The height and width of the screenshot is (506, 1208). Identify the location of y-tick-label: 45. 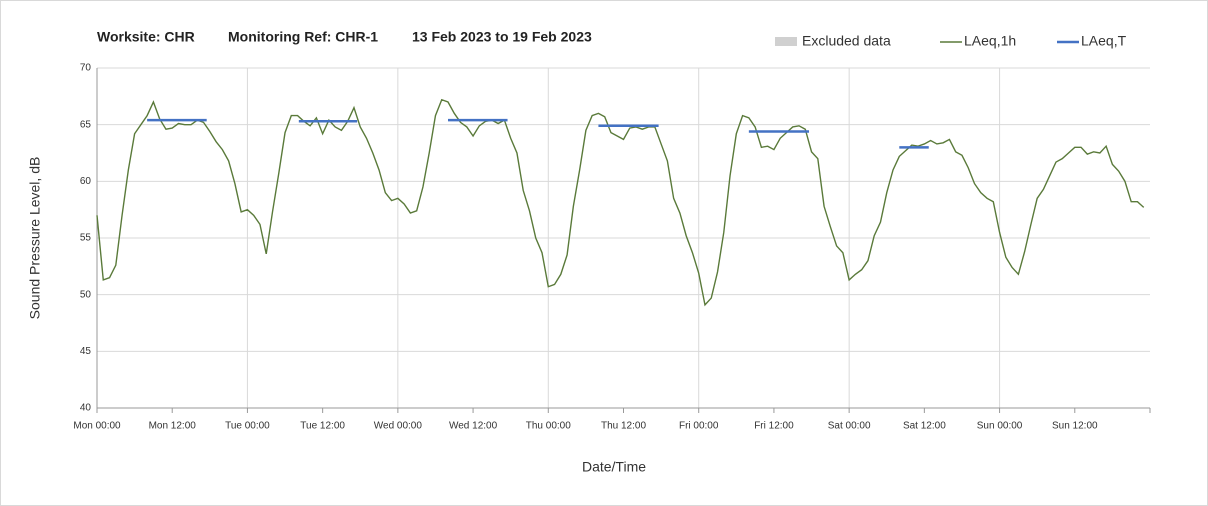
(86, 351).